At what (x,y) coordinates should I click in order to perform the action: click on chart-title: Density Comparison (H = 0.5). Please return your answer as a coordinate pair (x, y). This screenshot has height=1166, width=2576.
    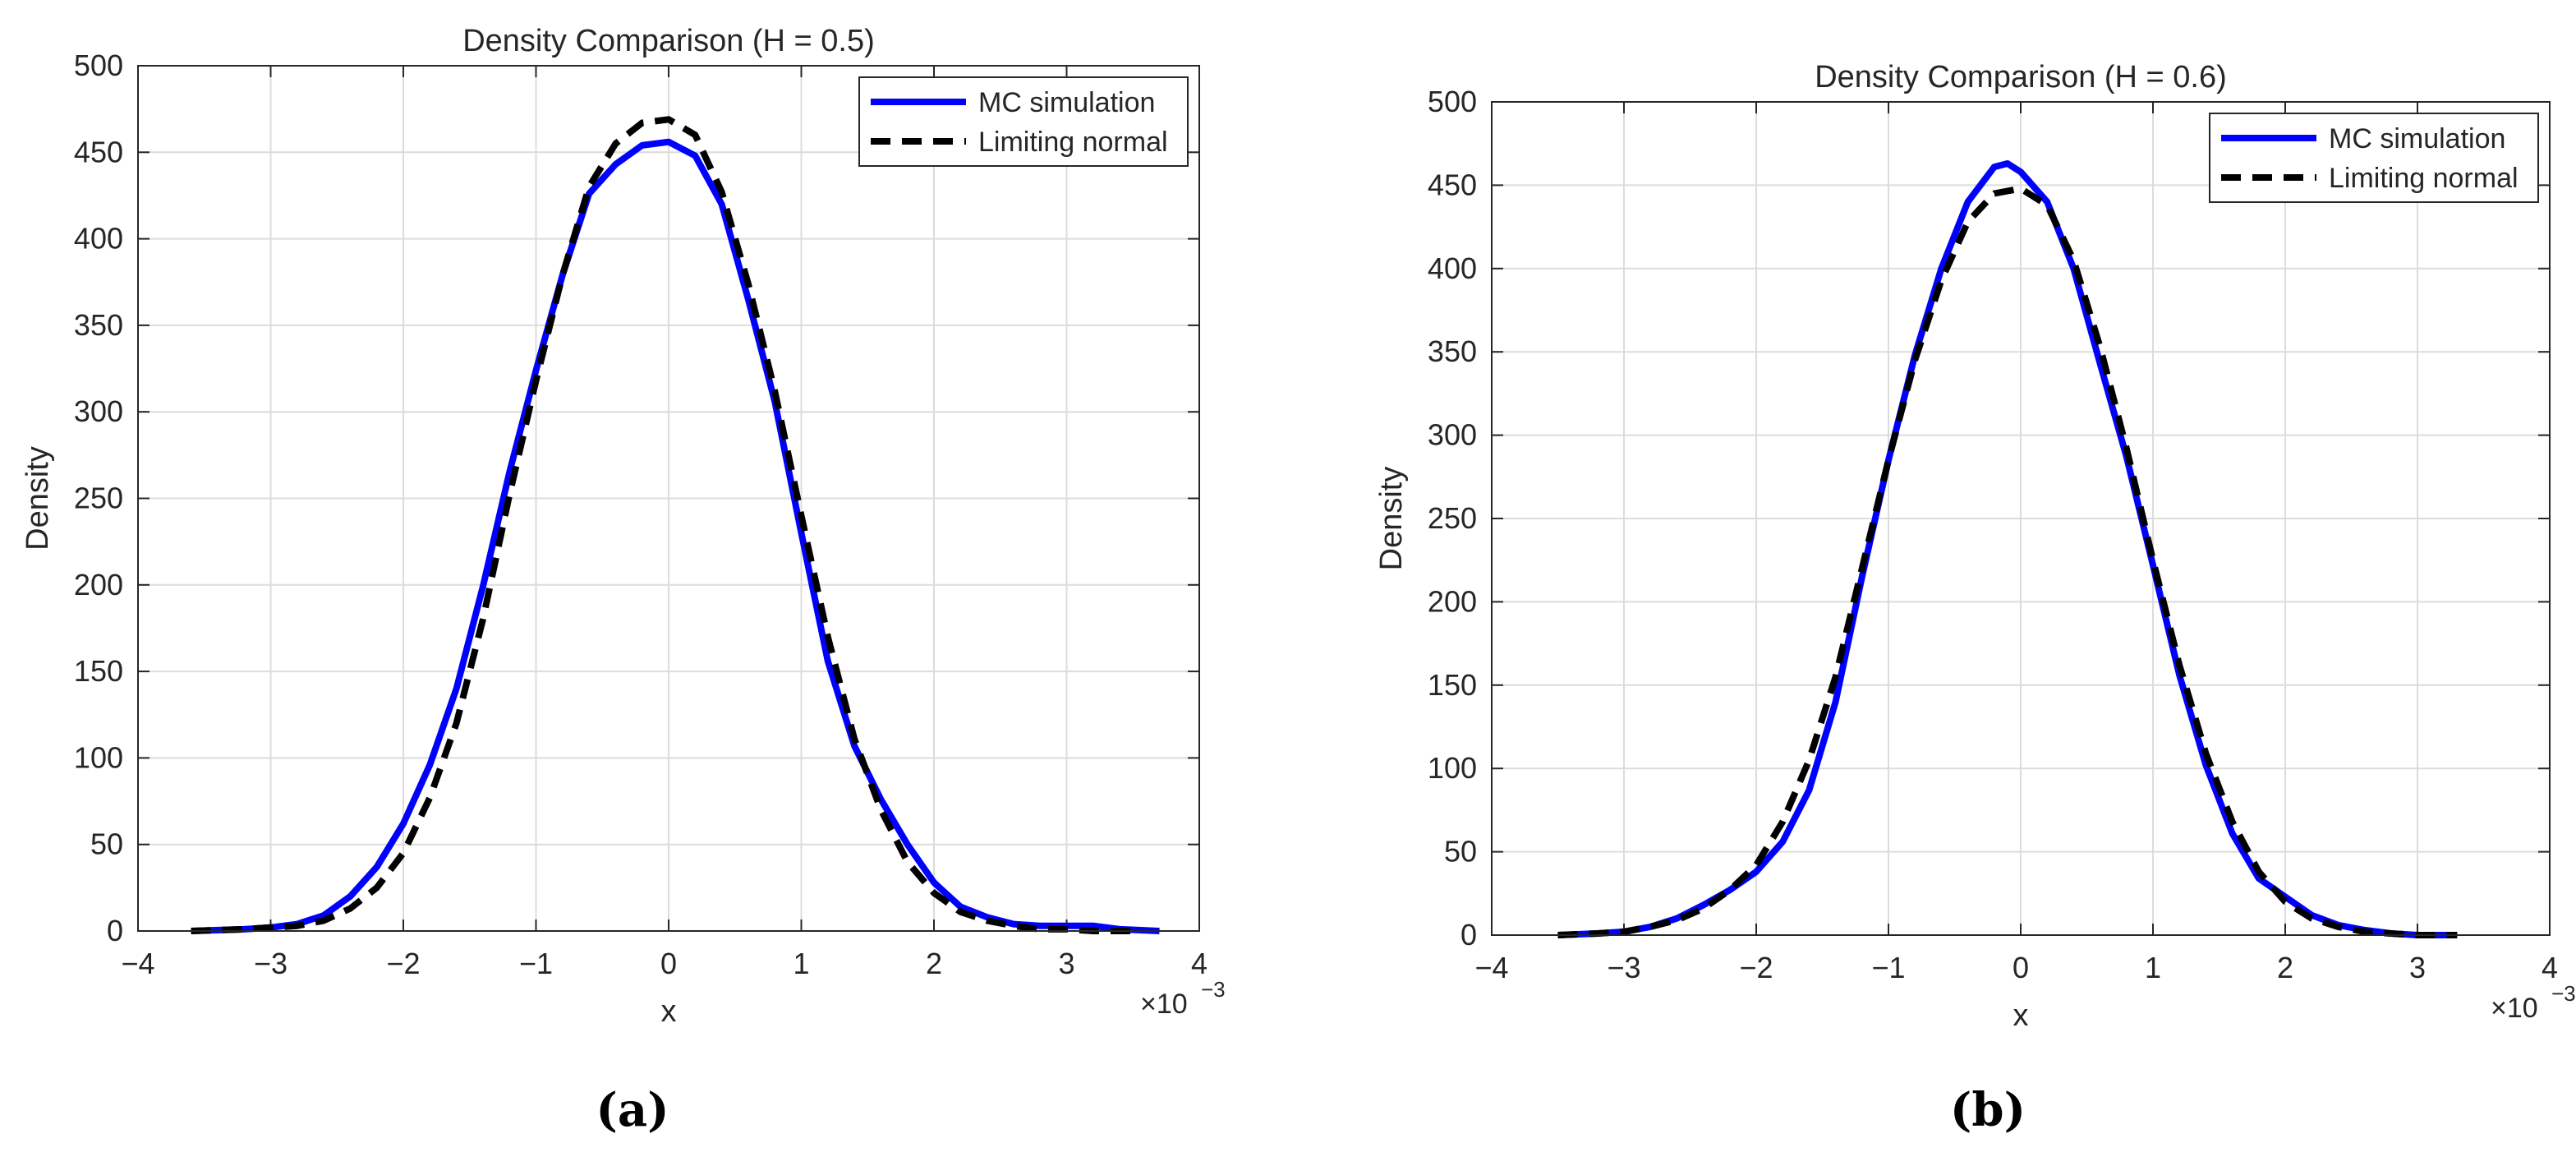
    Looking at the image, I should click on (668, 41).